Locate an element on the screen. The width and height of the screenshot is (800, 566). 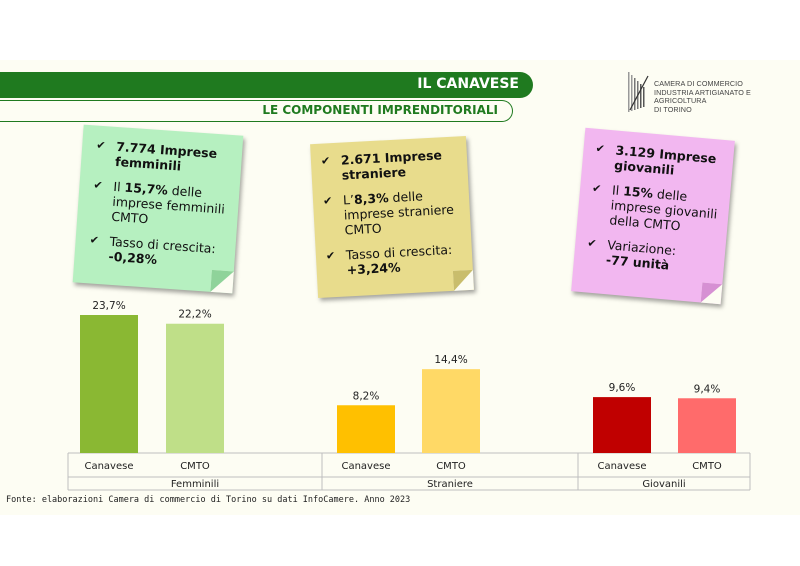
bar-giovanili-cmto is located at coordinates (707, 425).